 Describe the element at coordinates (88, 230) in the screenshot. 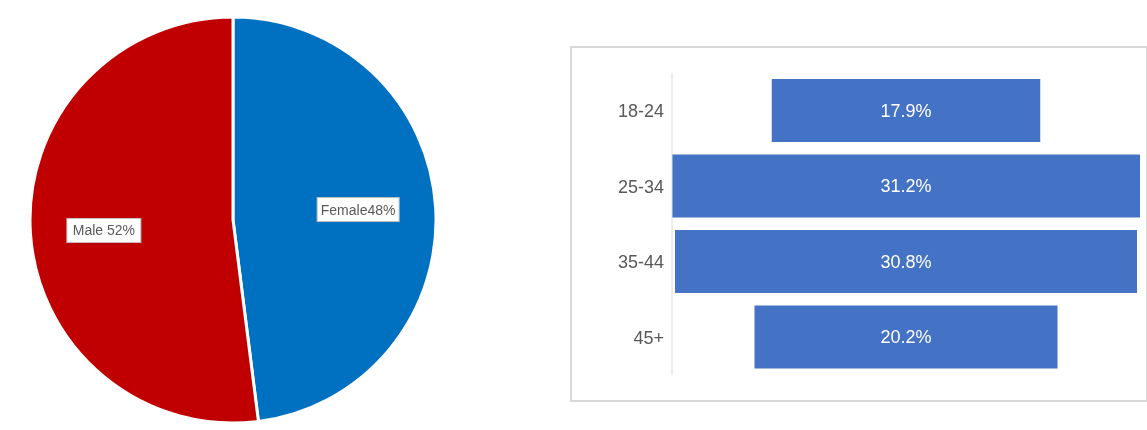

I see `slice-label: Male` at that location.